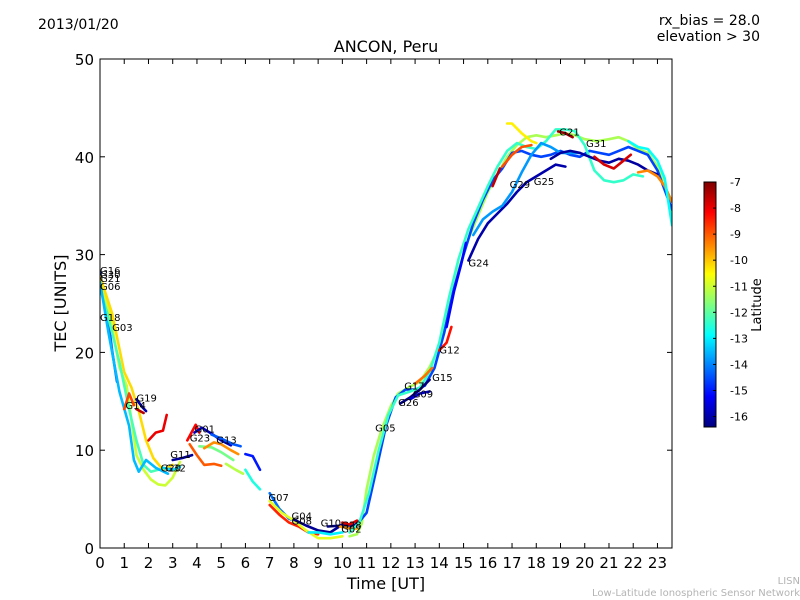 Image resolution: width=800 pixels, height=600 pixels. I want to click on y-tick-label: 10, so click(84, 451).